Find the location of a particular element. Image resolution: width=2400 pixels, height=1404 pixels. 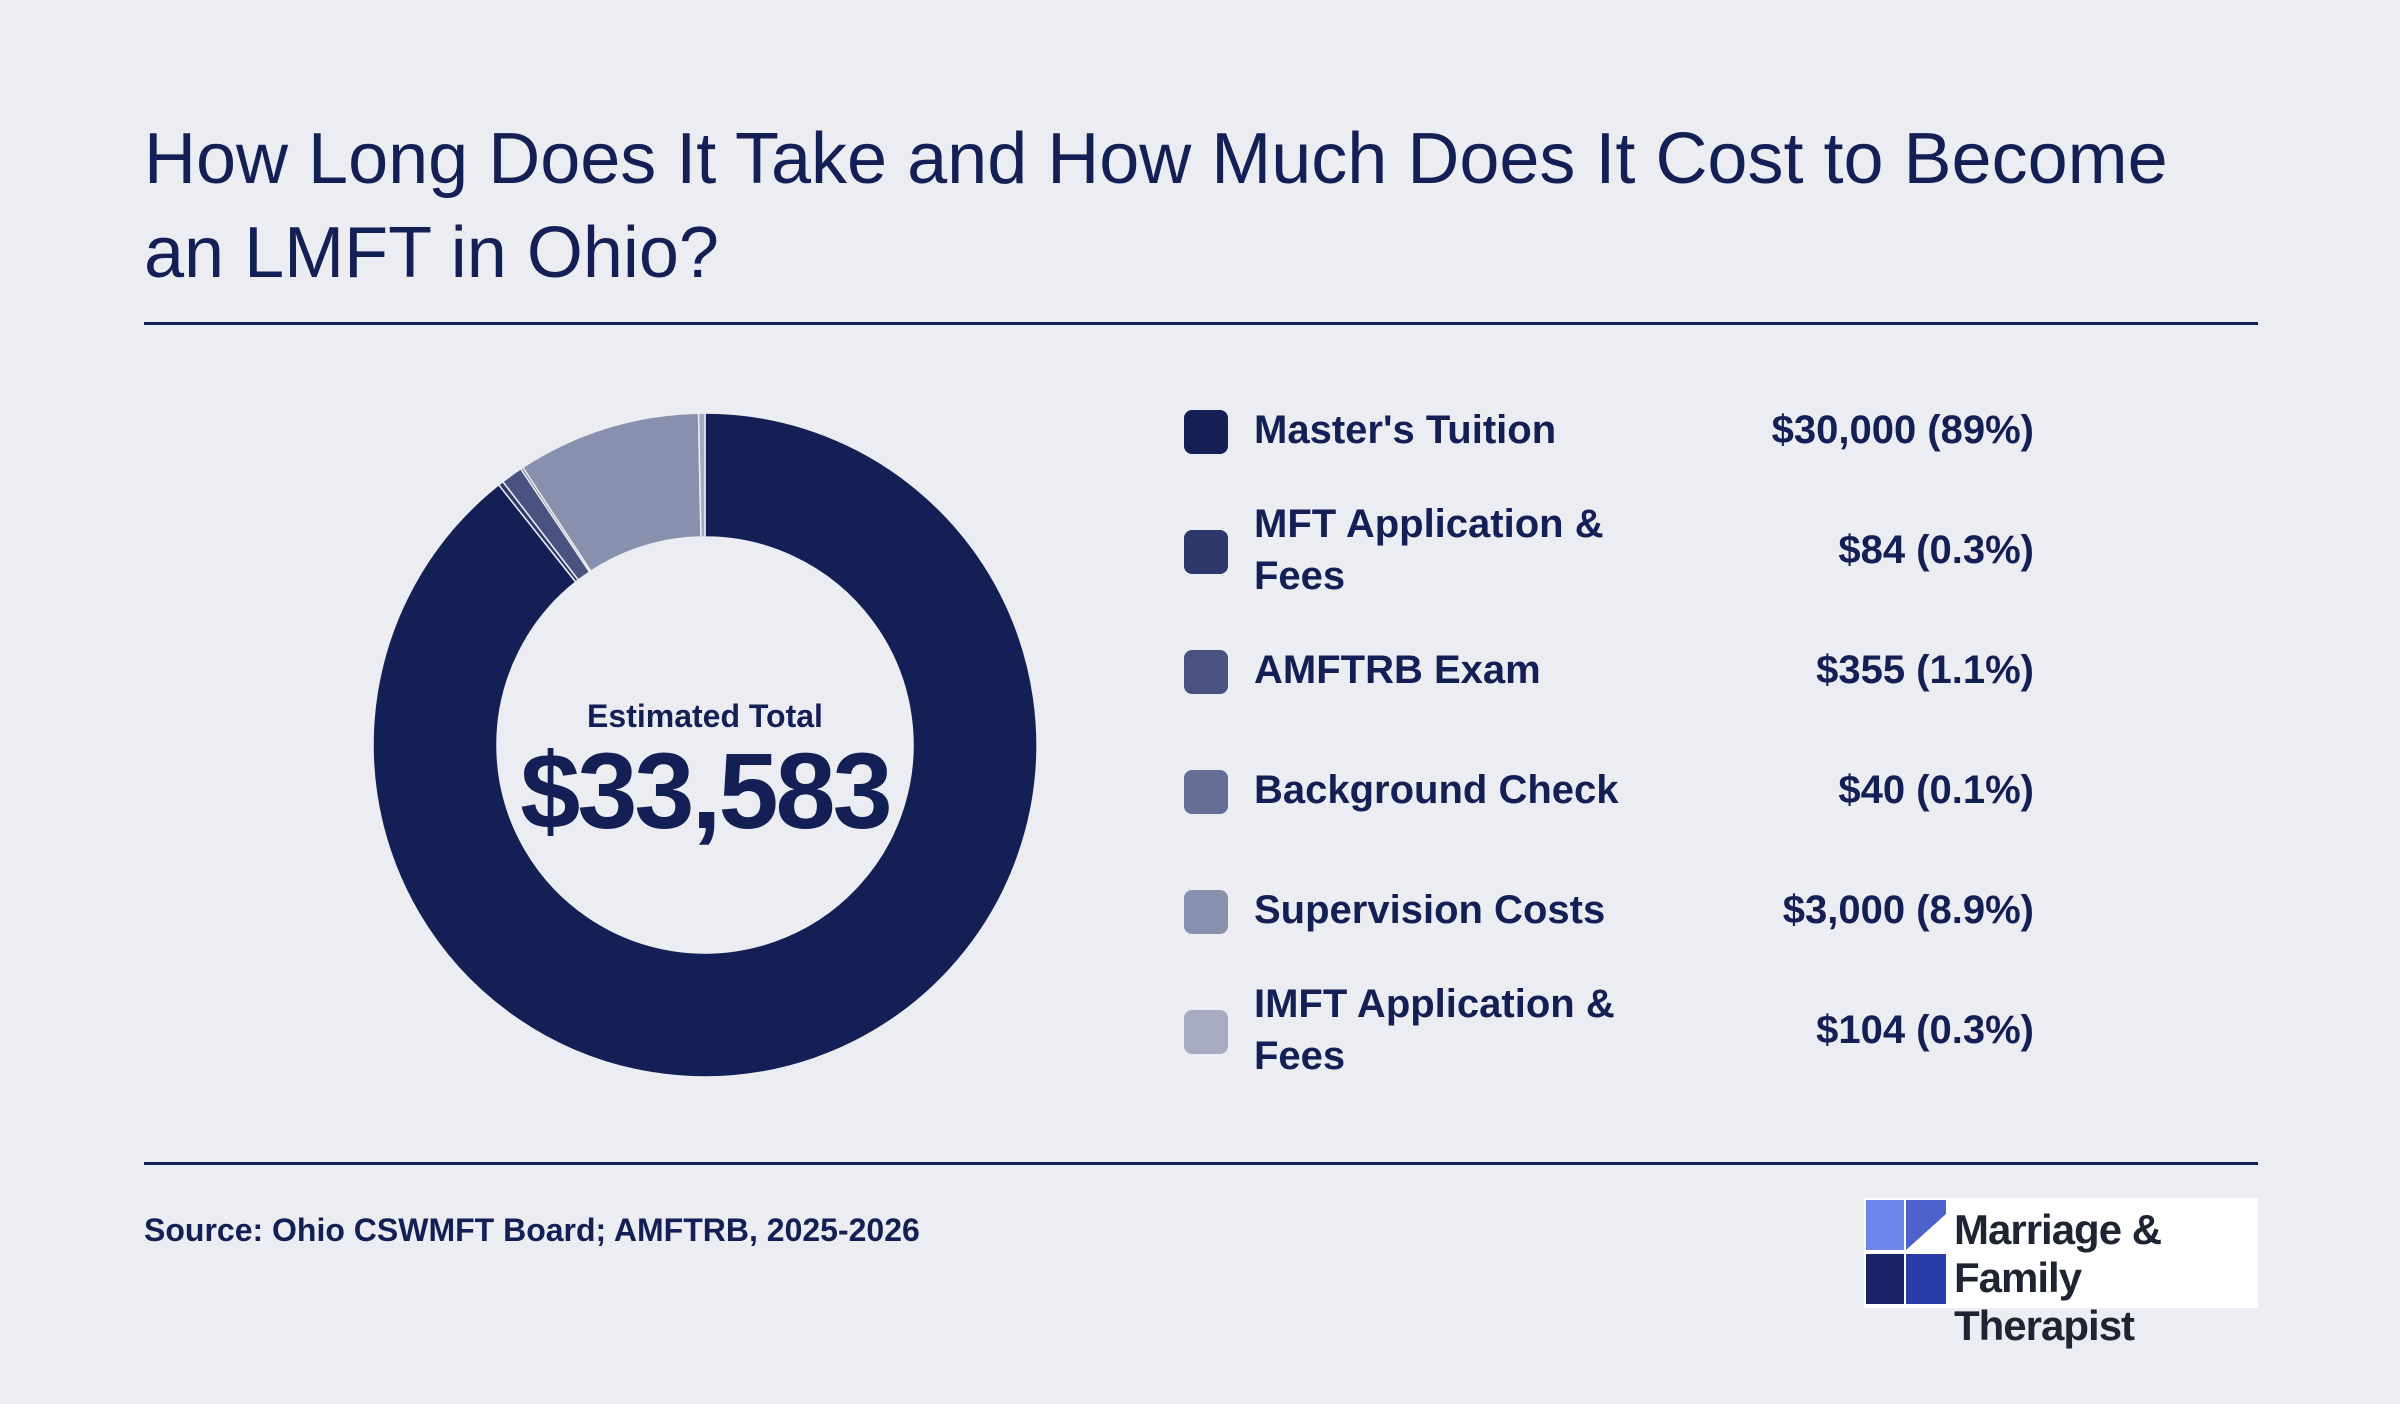

legend-label: Master's Tuition is located at coordinates (1405, 430).